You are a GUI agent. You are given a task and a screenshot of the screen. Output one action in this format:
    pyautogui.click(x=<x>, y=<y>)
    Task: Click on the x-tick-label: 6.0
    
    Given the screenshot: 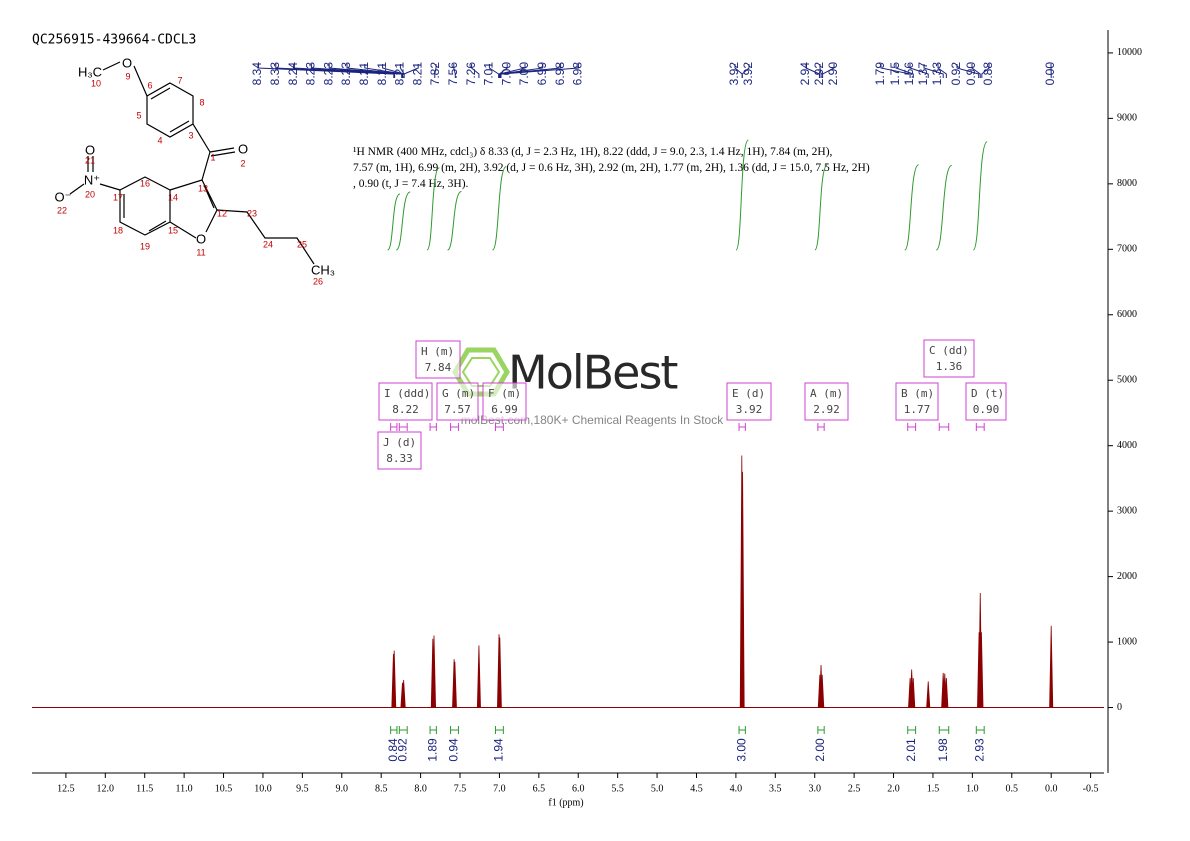 What is the action you would take?
    pyautogui.click(x=578, y=788)
    